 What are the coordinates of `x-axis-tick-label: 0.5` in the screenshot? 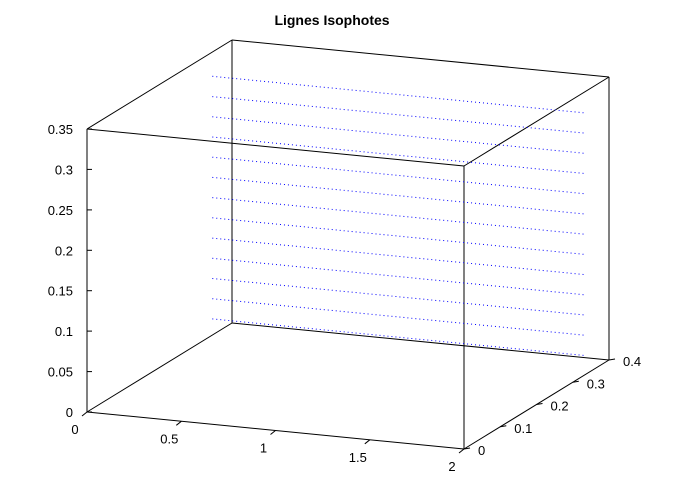 It's located at (169, 438).